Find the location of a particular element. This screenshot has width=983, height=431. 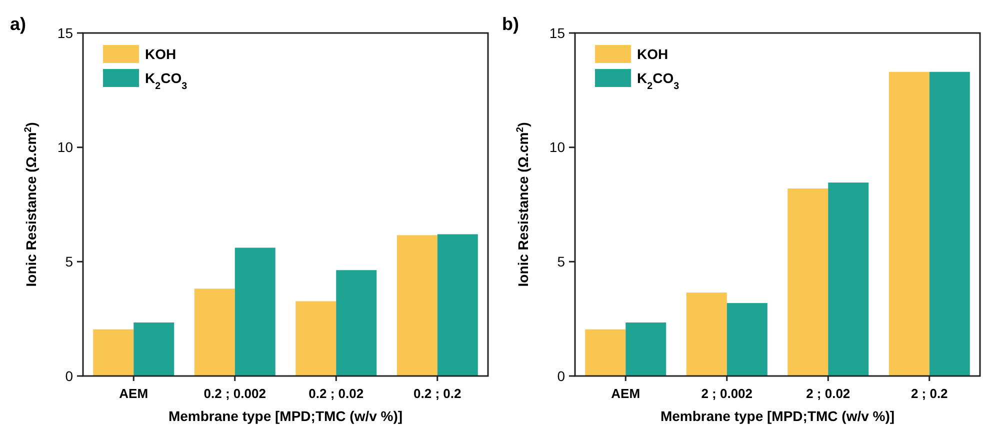

x-tick-label: 0.2 ; 0.02 is located at coordinates (336, 393).